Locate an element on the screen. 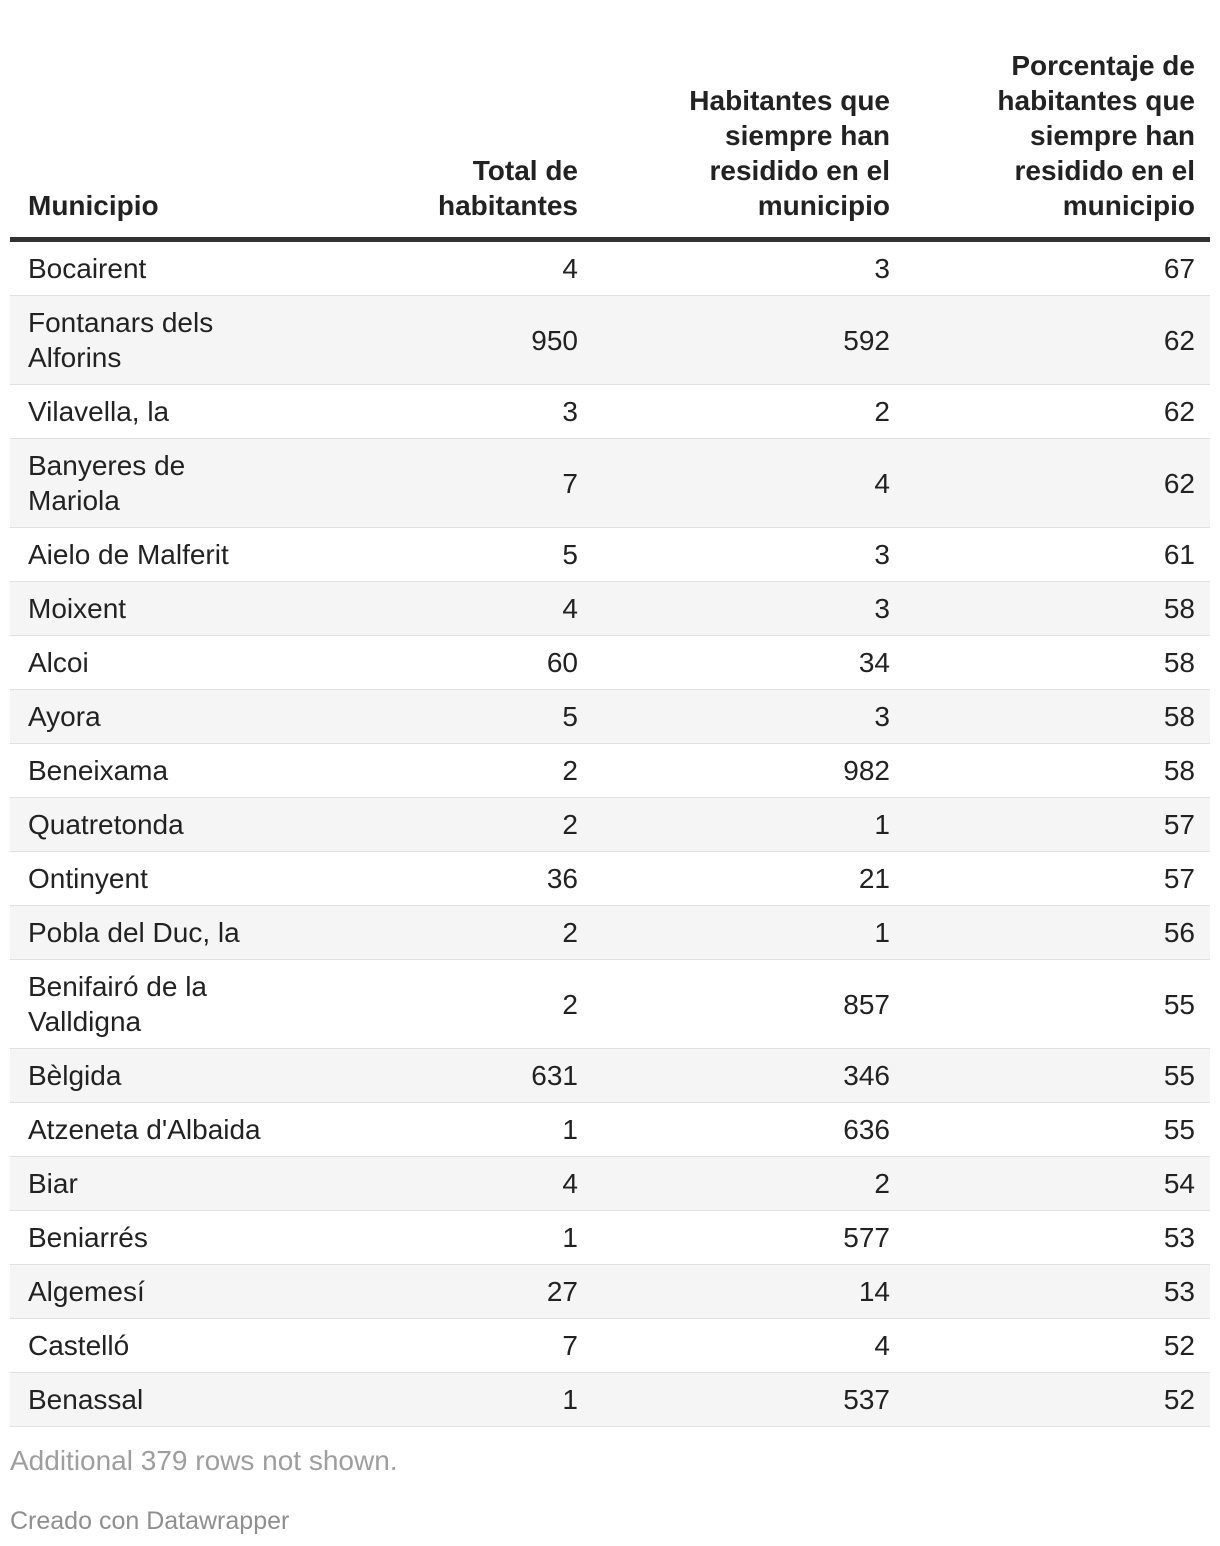 The height and width of the screenshot is (1546, 1220). municipality-cell: Bocairent is located at coordinates (201, 267).